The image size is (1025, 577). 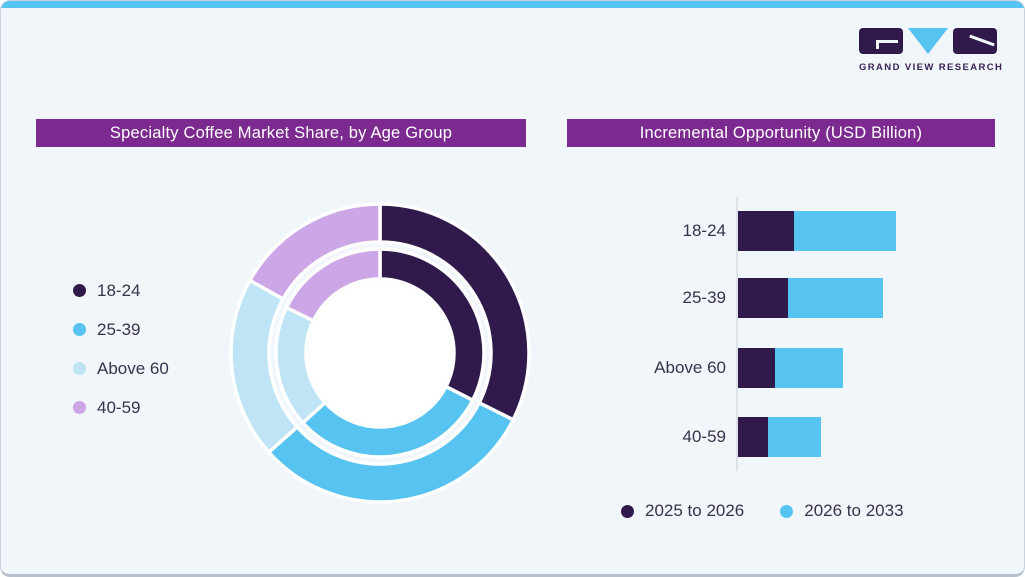 I want to click on legend-item: 2025 to 2026, so click(x=682, y=511).